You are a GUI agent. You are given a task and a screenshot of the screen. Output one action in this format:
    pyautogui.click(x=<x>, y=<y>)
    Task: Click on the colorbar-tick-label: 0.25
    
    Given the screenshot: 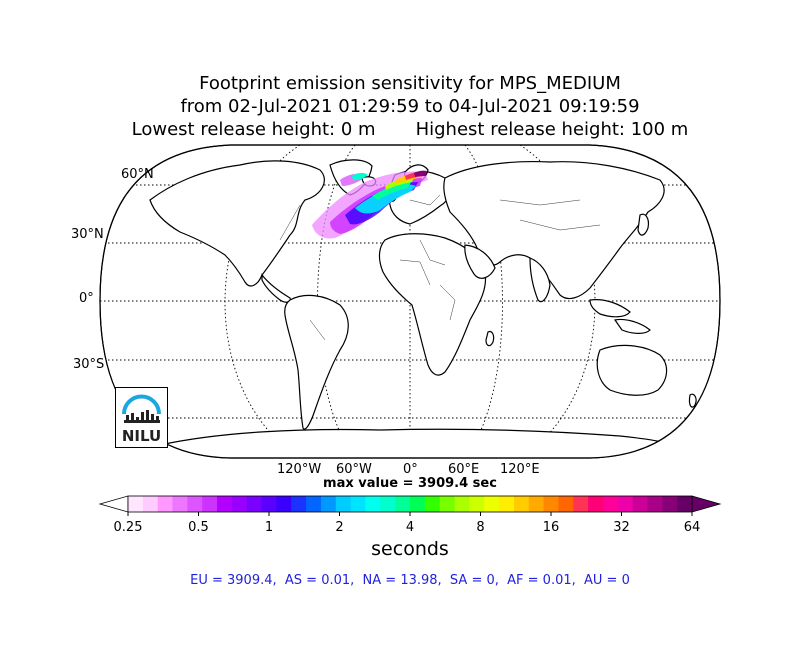 What is the action you would take?
    pyautogui.click(x=128, y=527)
    